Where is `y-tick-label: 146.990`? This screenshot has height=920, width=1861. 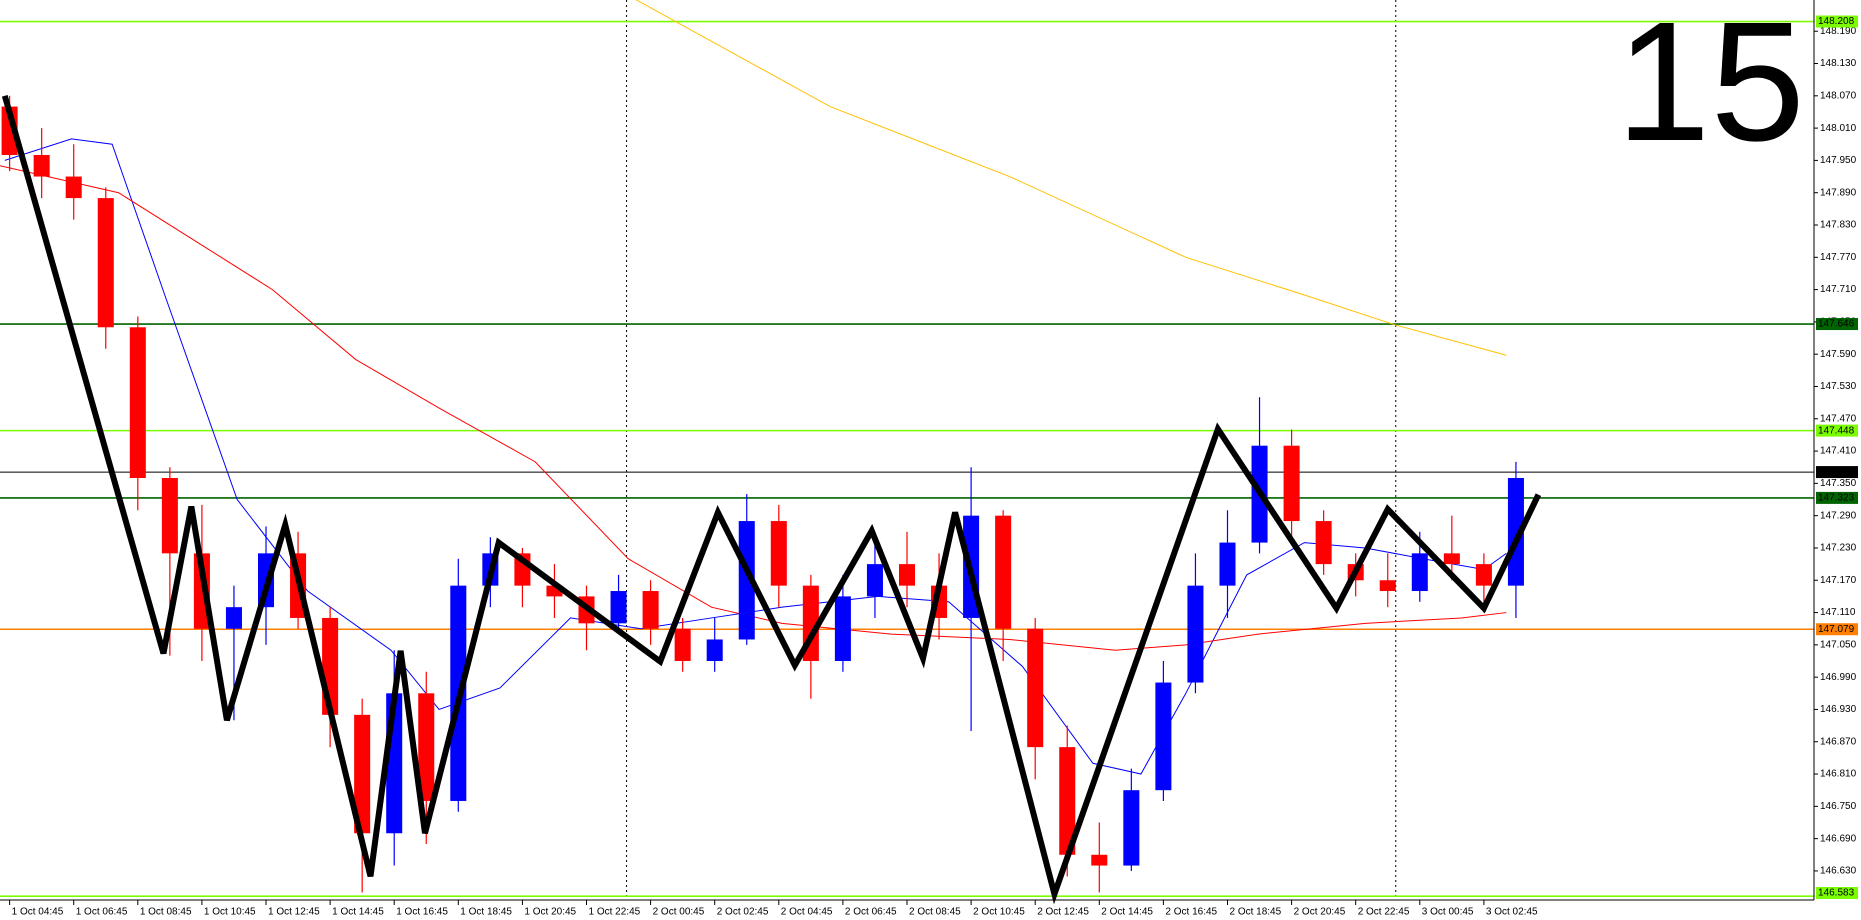
y-tick-label: 146.990 is located at coordinates (1838, 677).